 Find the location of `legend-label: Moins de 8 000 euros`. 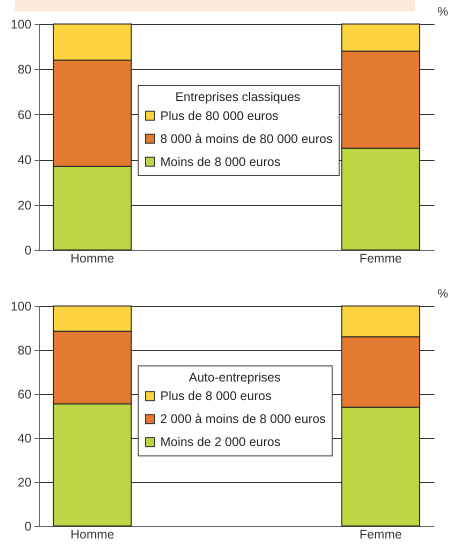

legend-label: Moins de 8 000 euros is located at coordinates (220, 161).